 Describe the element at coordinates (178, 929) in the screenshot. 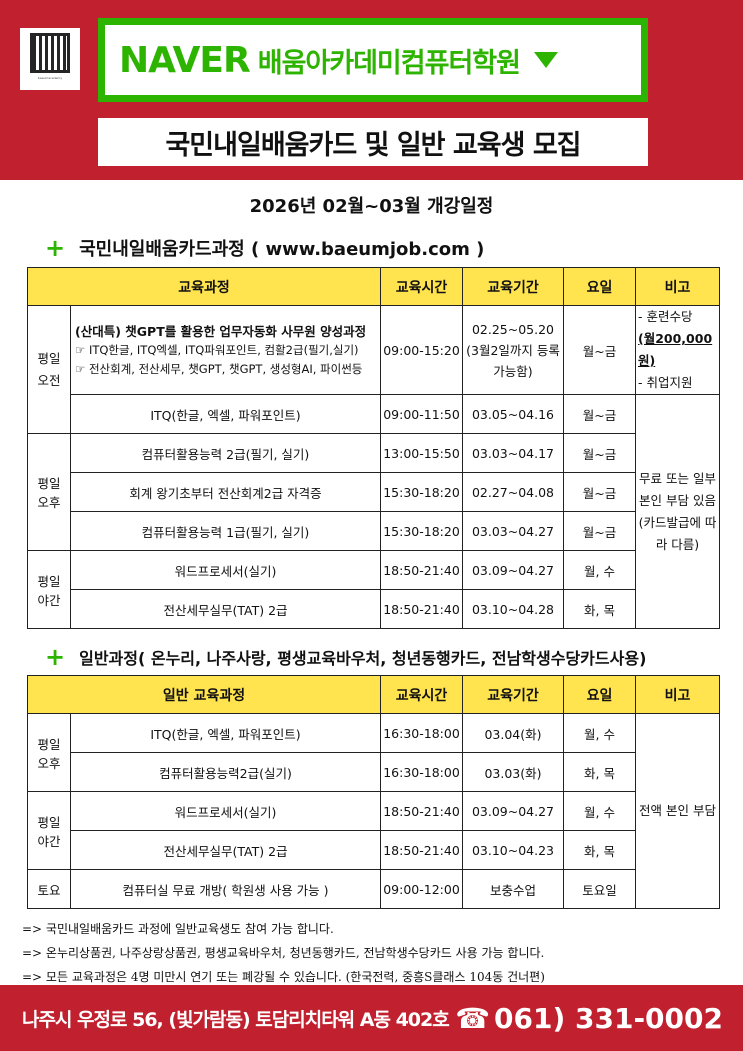

I see `note-item: => 국민내일배움카드 과정에 일반교육생도 참여 가능 합니다.` at that location.